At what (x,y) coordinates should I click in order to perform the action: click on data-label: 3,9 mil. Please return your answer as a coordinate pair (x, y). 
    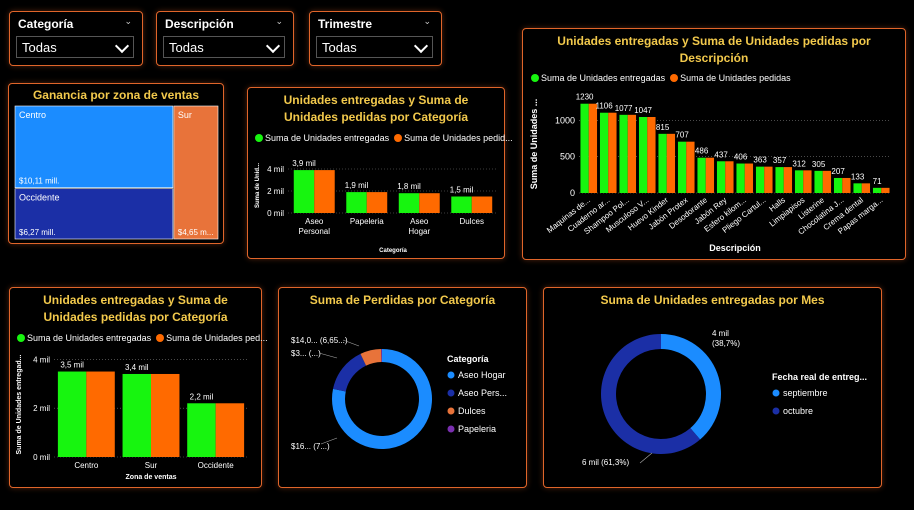
    Looking at the image, I should click on (304, 163).